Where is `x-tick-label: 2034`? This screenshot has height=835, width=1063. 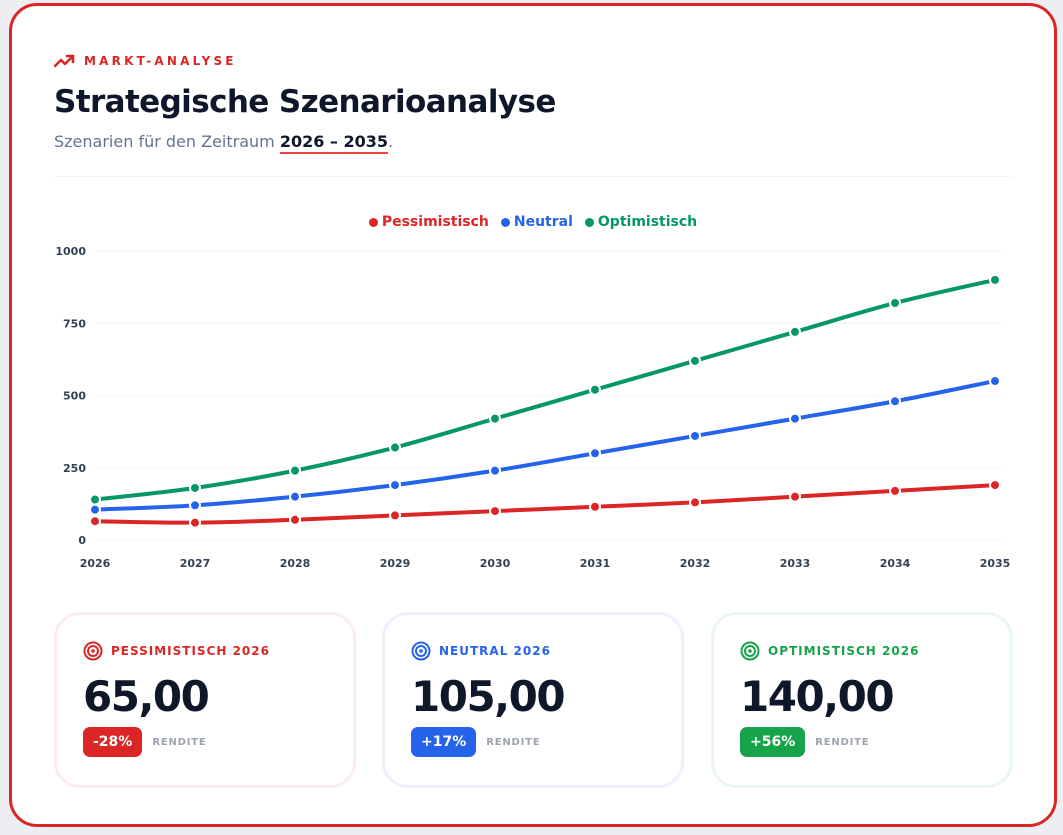
x-tick-label: 2034 is located at coordinates (895, 563).